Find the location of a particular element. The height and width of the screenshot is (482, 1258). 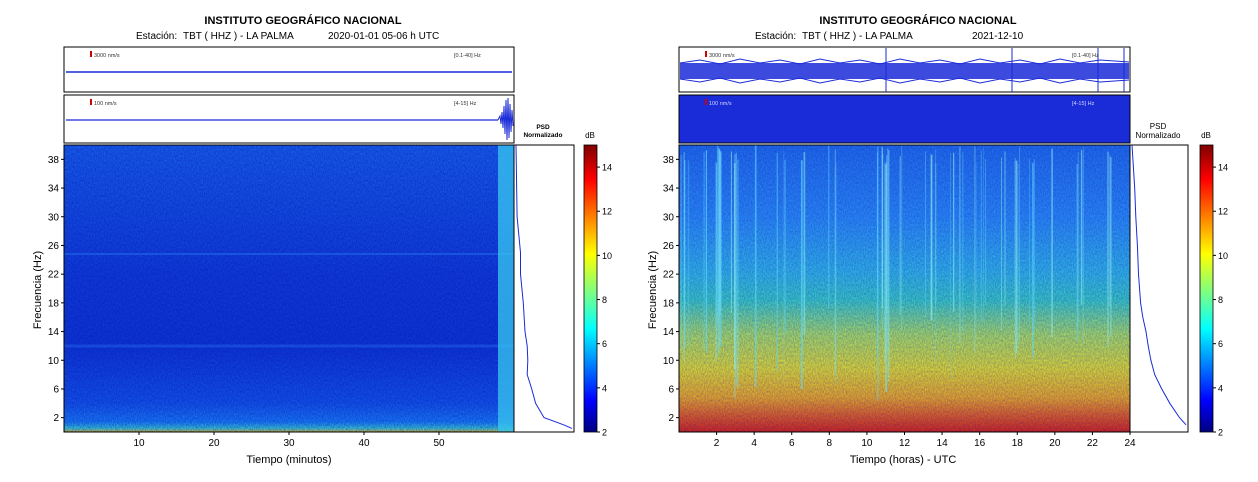

colorbar-ticks-right: 2 4 6 8 10 12 14 is located at coordinates (1220, 300).